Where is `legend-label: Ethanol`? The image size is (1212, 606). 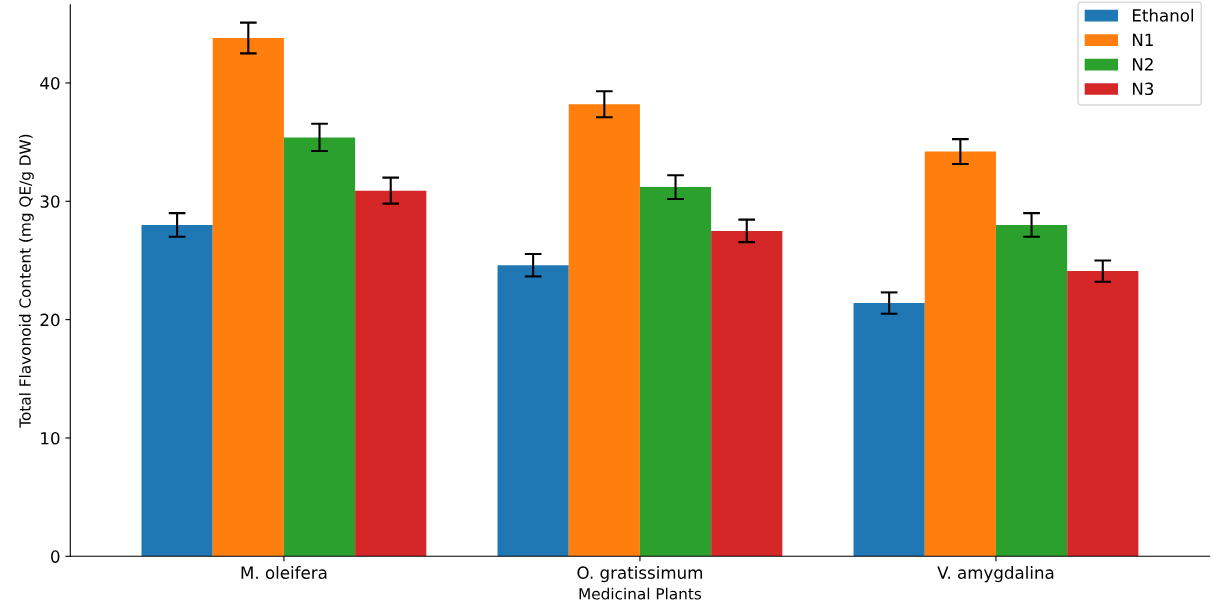
legend-label: Ethanol is located at coordinates (1163, 15).